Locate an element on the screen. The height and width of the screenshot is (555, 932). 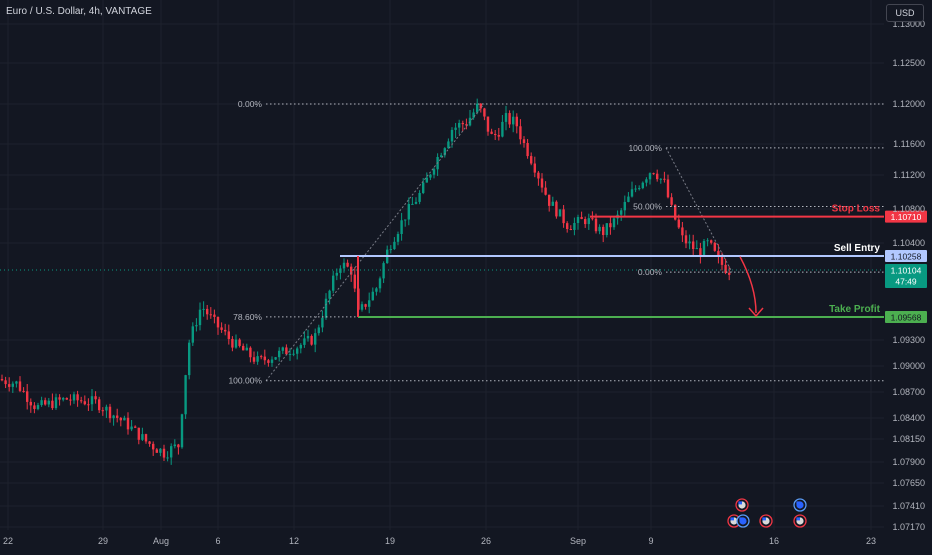
x-tick-label: 16 is located at coordinates (774, 541).